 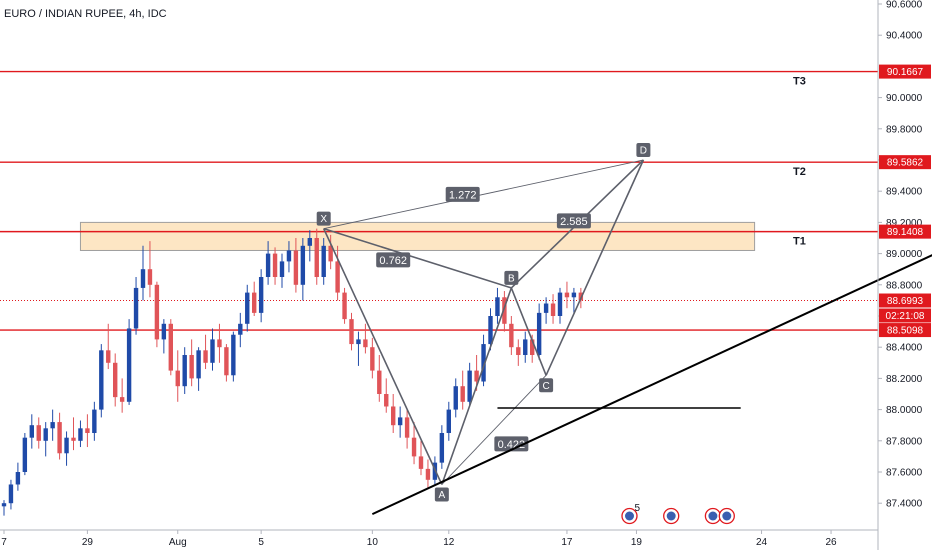 I want to click on current-price-tag-text: 88.6993, so click(x=905, y=301).